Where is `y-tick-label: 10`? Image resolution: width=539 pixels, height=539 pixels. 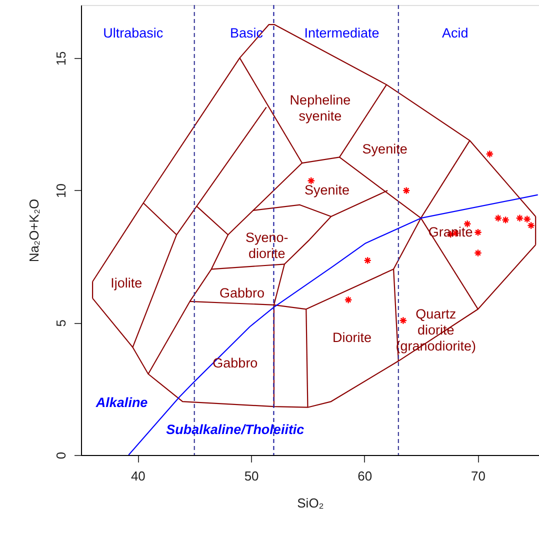 y-tick-label: 10 is located at coordinates (61, 191).